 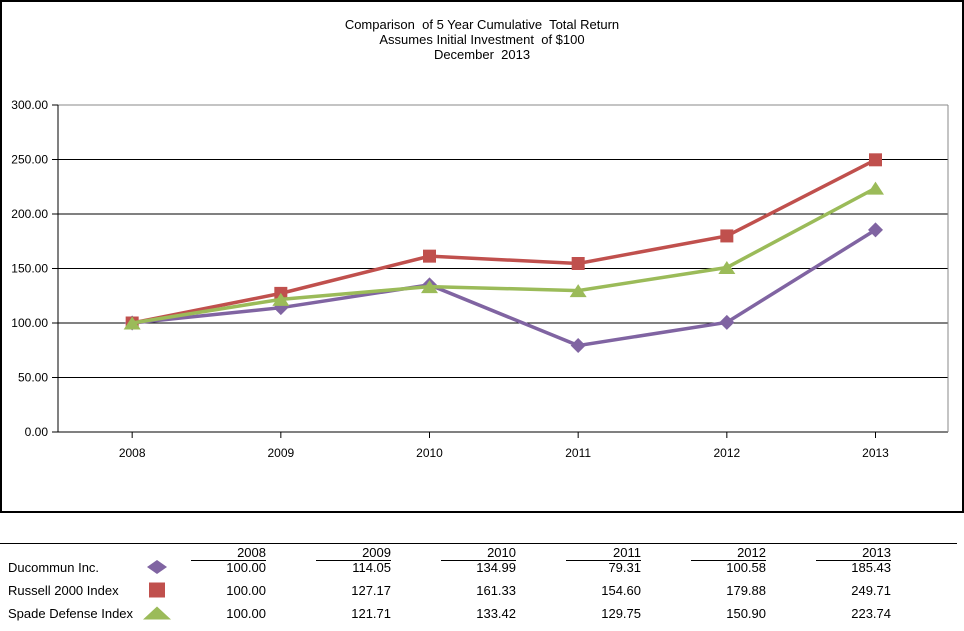 What do you see at coordinates (29, 105) in the screenshot?
I see `y-axis-label: 300.00` at bounding box center [29, 105].